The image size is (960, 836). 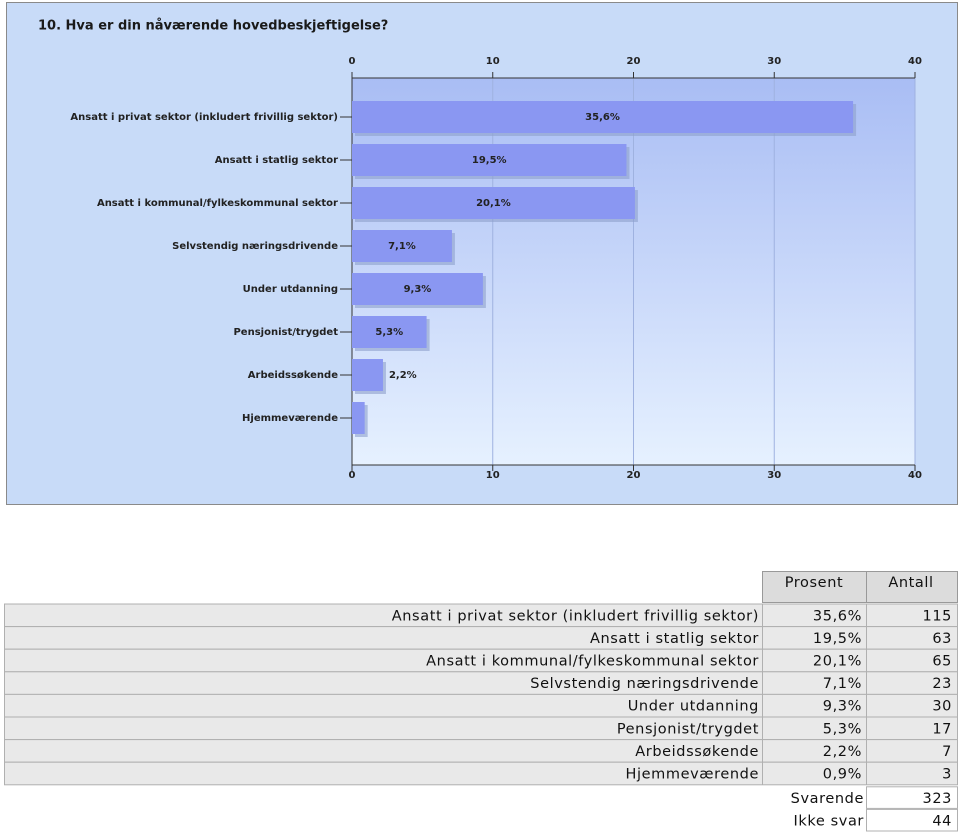 What do you see at coordinates (837, 662) in the screenshot?
I see `row-percent: 20,1%` at bounding box center [837, 662].